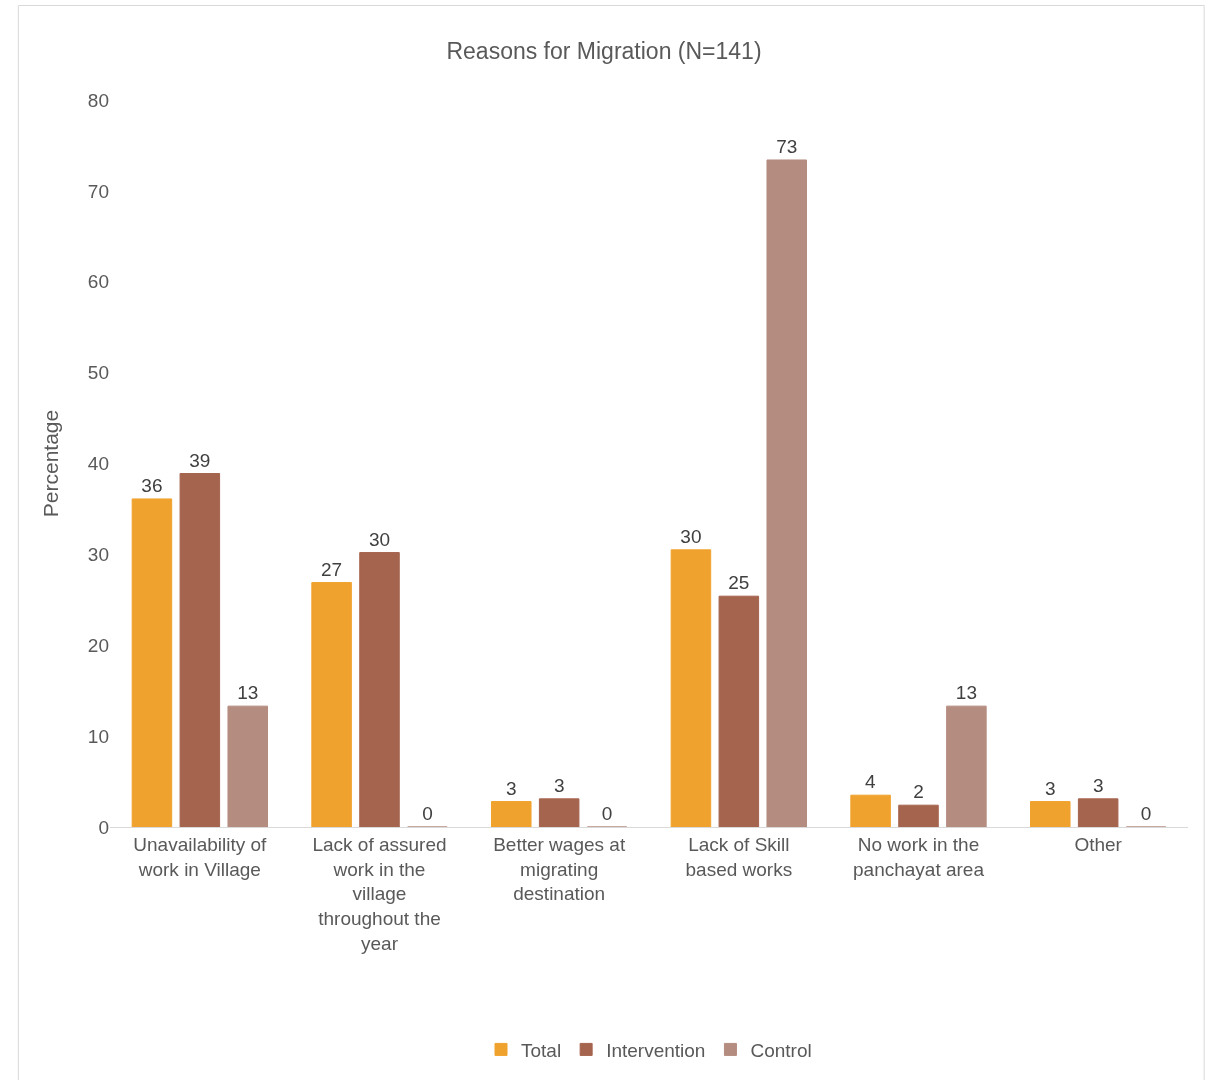 Image resolution: width=1208 pixels, height=1080 pixels. What do you see at coordinates (152, 485) in the screenshot?
I see `data-label: 36` at bounding box center [152, 485].